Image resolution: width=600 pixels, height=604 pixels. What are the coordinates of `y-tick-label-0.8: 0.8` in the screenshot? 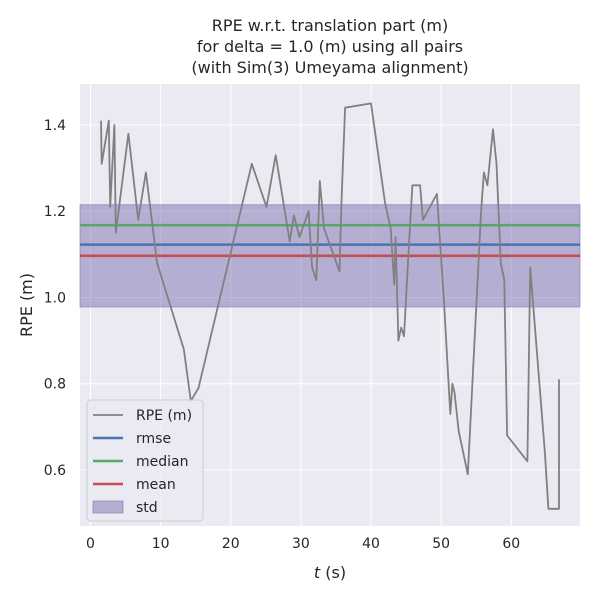 It's located at (55, 385).